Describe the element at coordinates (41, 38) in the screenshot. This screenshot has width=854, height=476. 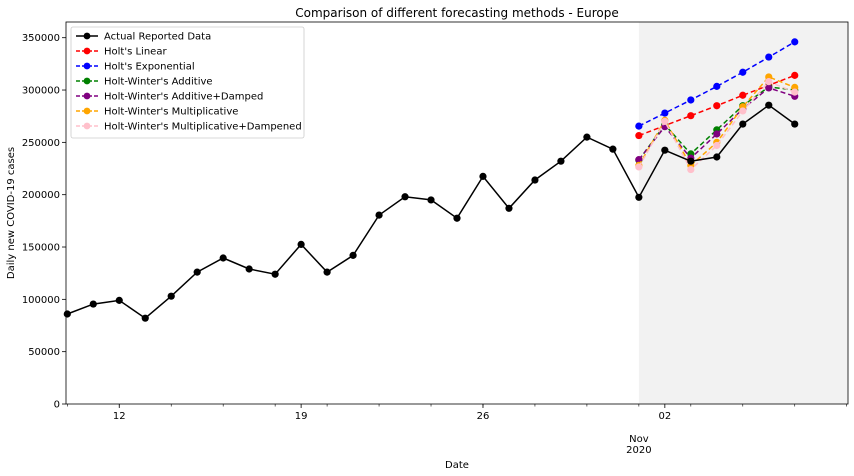
I see `y-tick-label: 350000` at that location.